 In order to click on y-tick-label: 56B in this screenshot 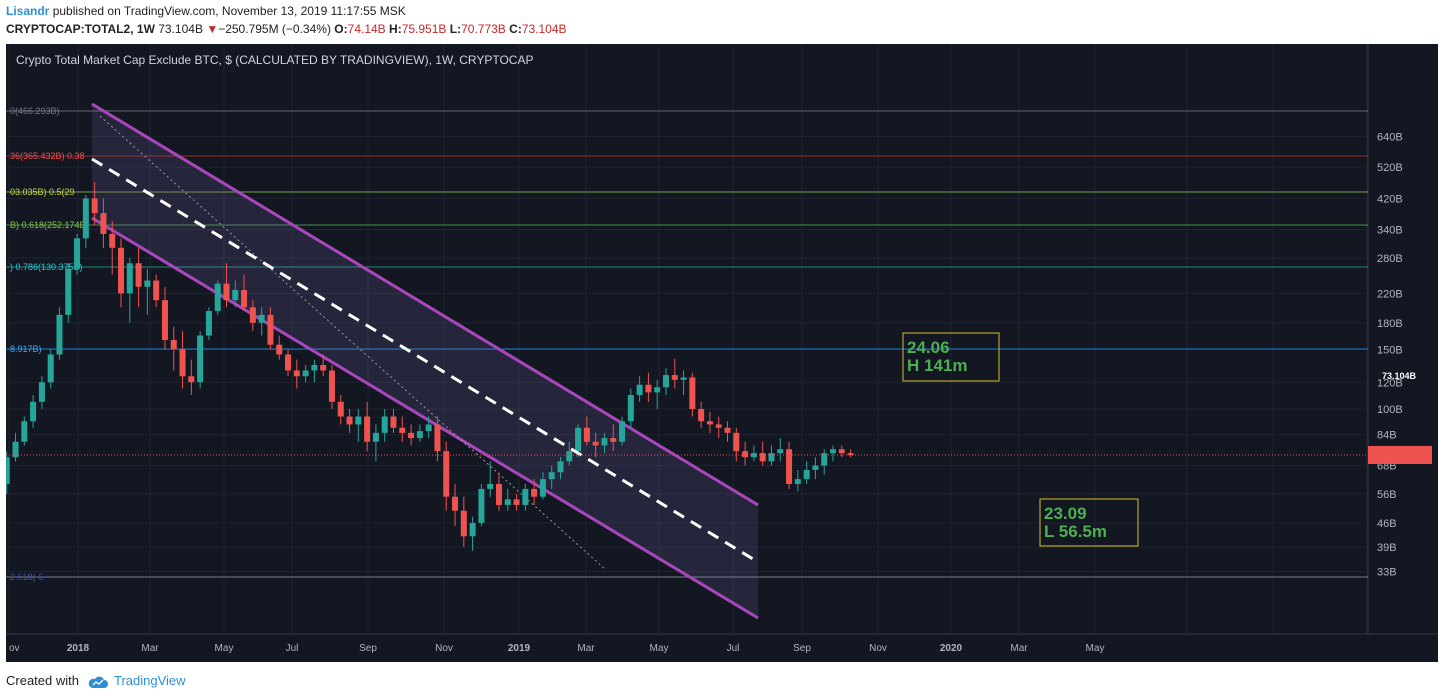, I will do `click(1387, 495)`.